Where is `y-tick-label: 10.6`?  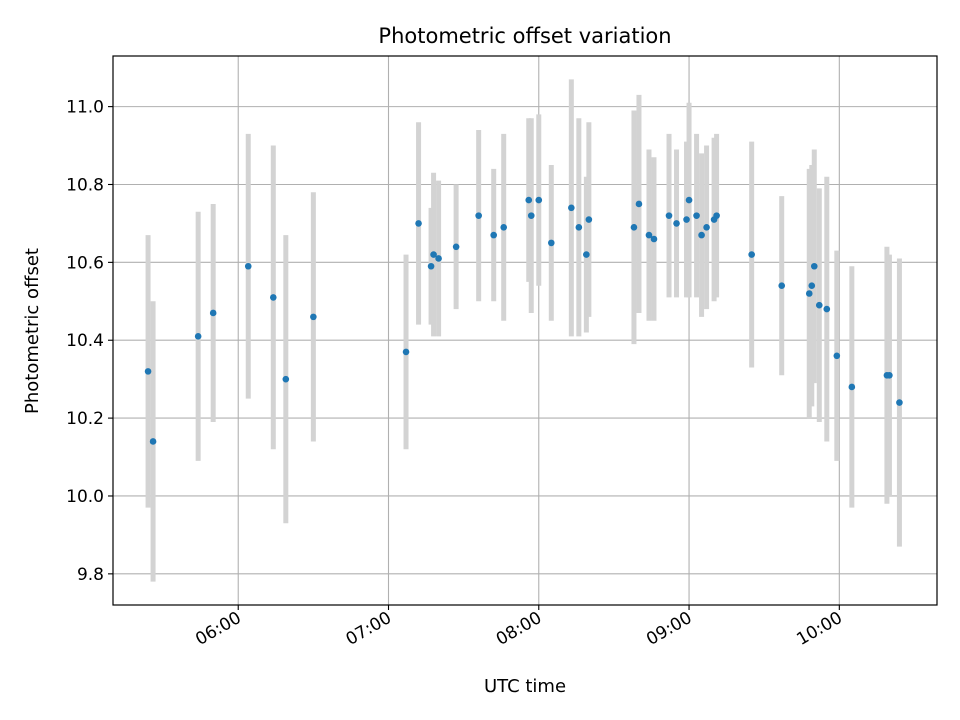 y-tick-label: 10.6 is located at coordinates (85, 263).